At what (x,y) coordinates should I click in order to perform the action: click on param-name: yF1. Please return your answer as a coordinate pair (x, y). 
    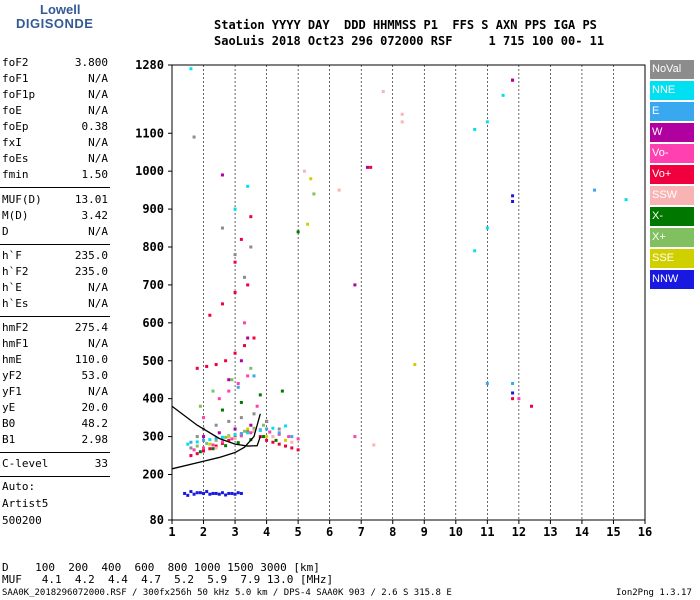
    Looking at the image, I should click on (12, 391).